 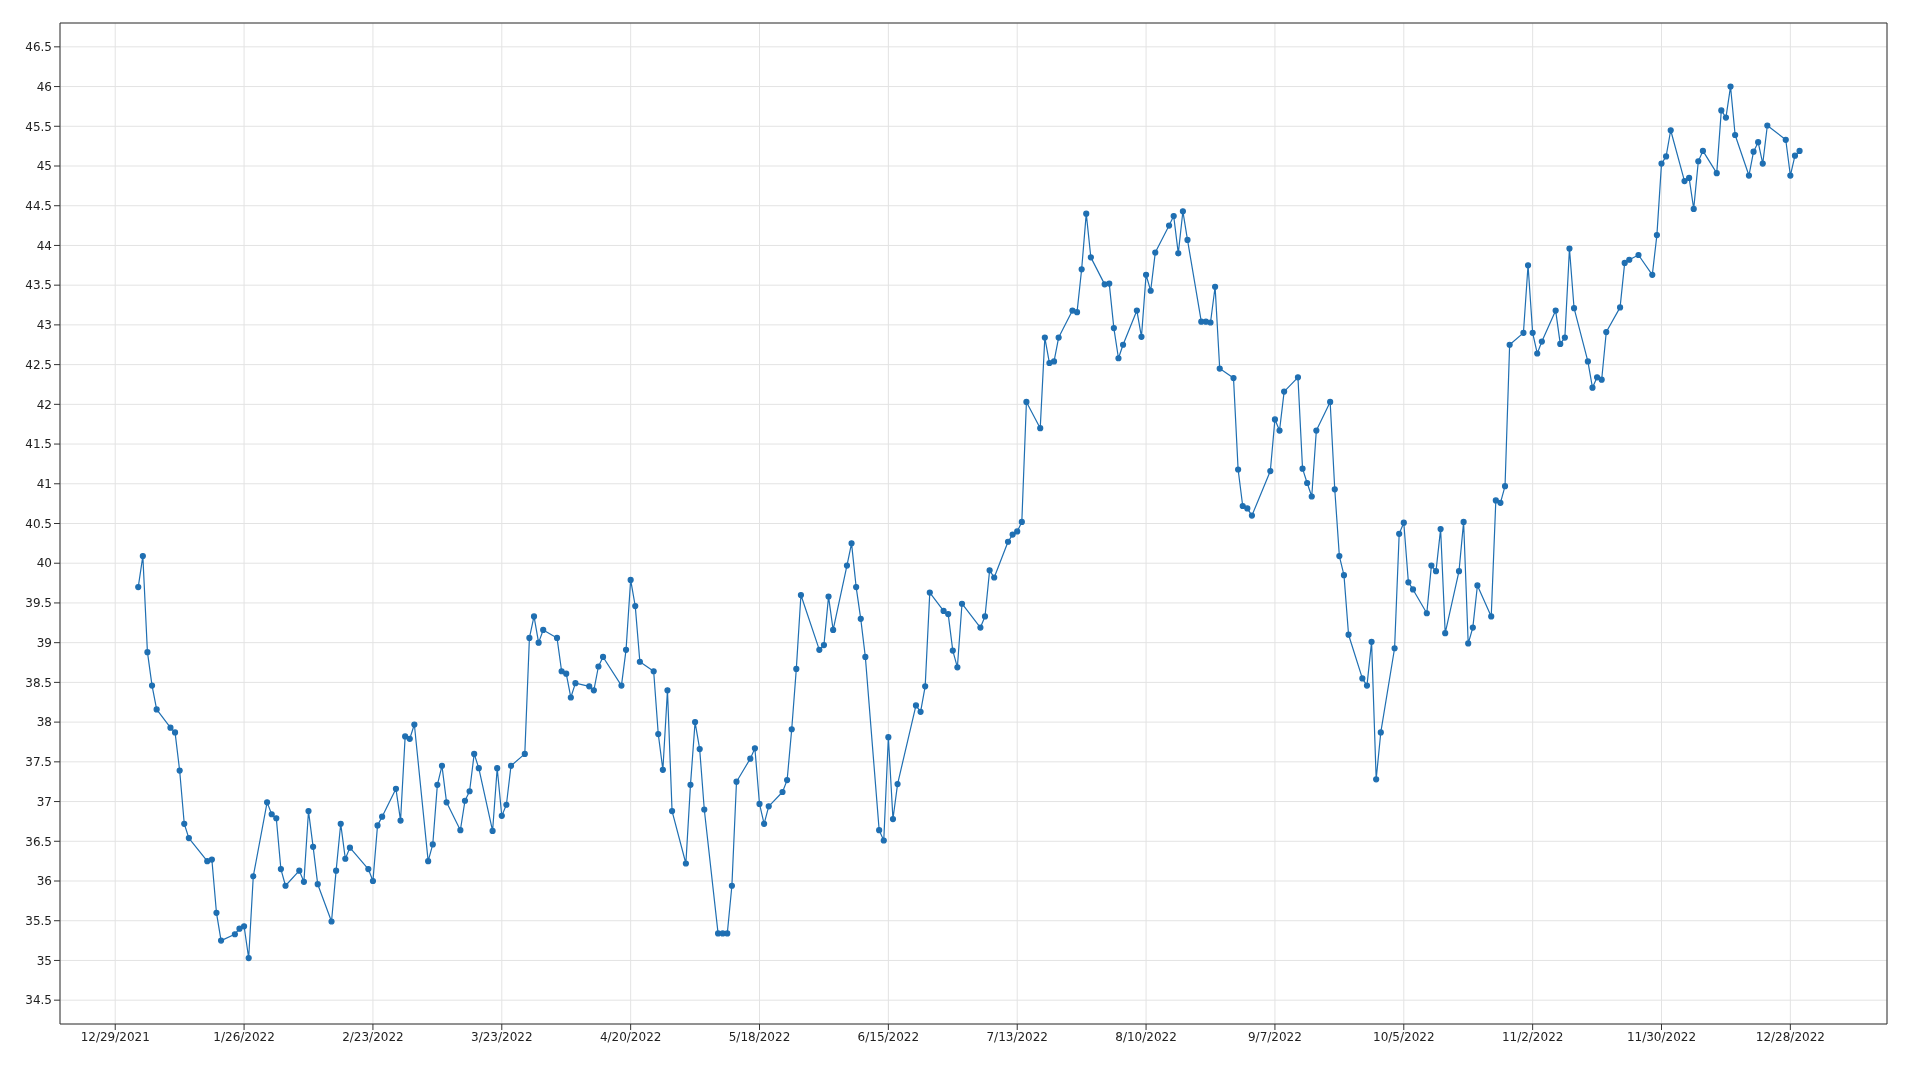 What do you see at coordinates (759, 1036) in the screenshot?
I see `x-tick-label: 5/18/2022` at bounding box center [759, 1036].